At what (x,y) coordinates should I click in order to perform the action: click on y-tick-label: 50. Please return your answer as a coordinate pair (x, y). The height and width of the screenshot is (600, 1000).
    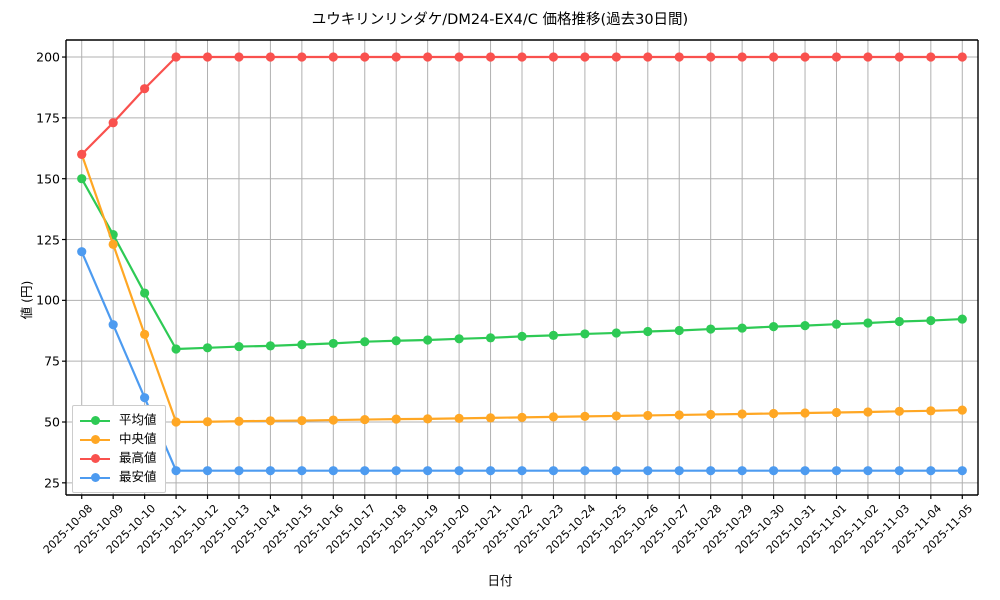
    Looking at the image, I should click on (52, 422).